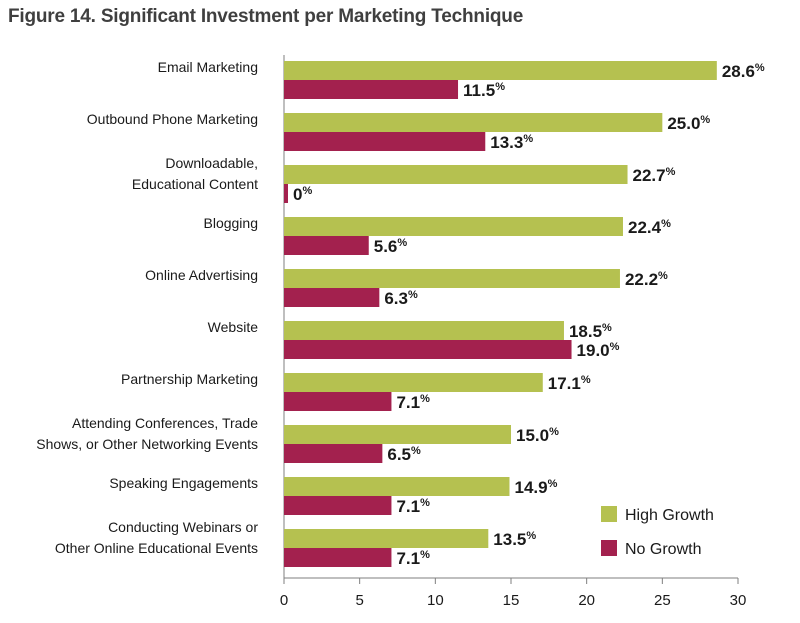 This screenshot has width=800, height=623. I want to click on value-label-no-growth: 19.0%, so click(598, 350).